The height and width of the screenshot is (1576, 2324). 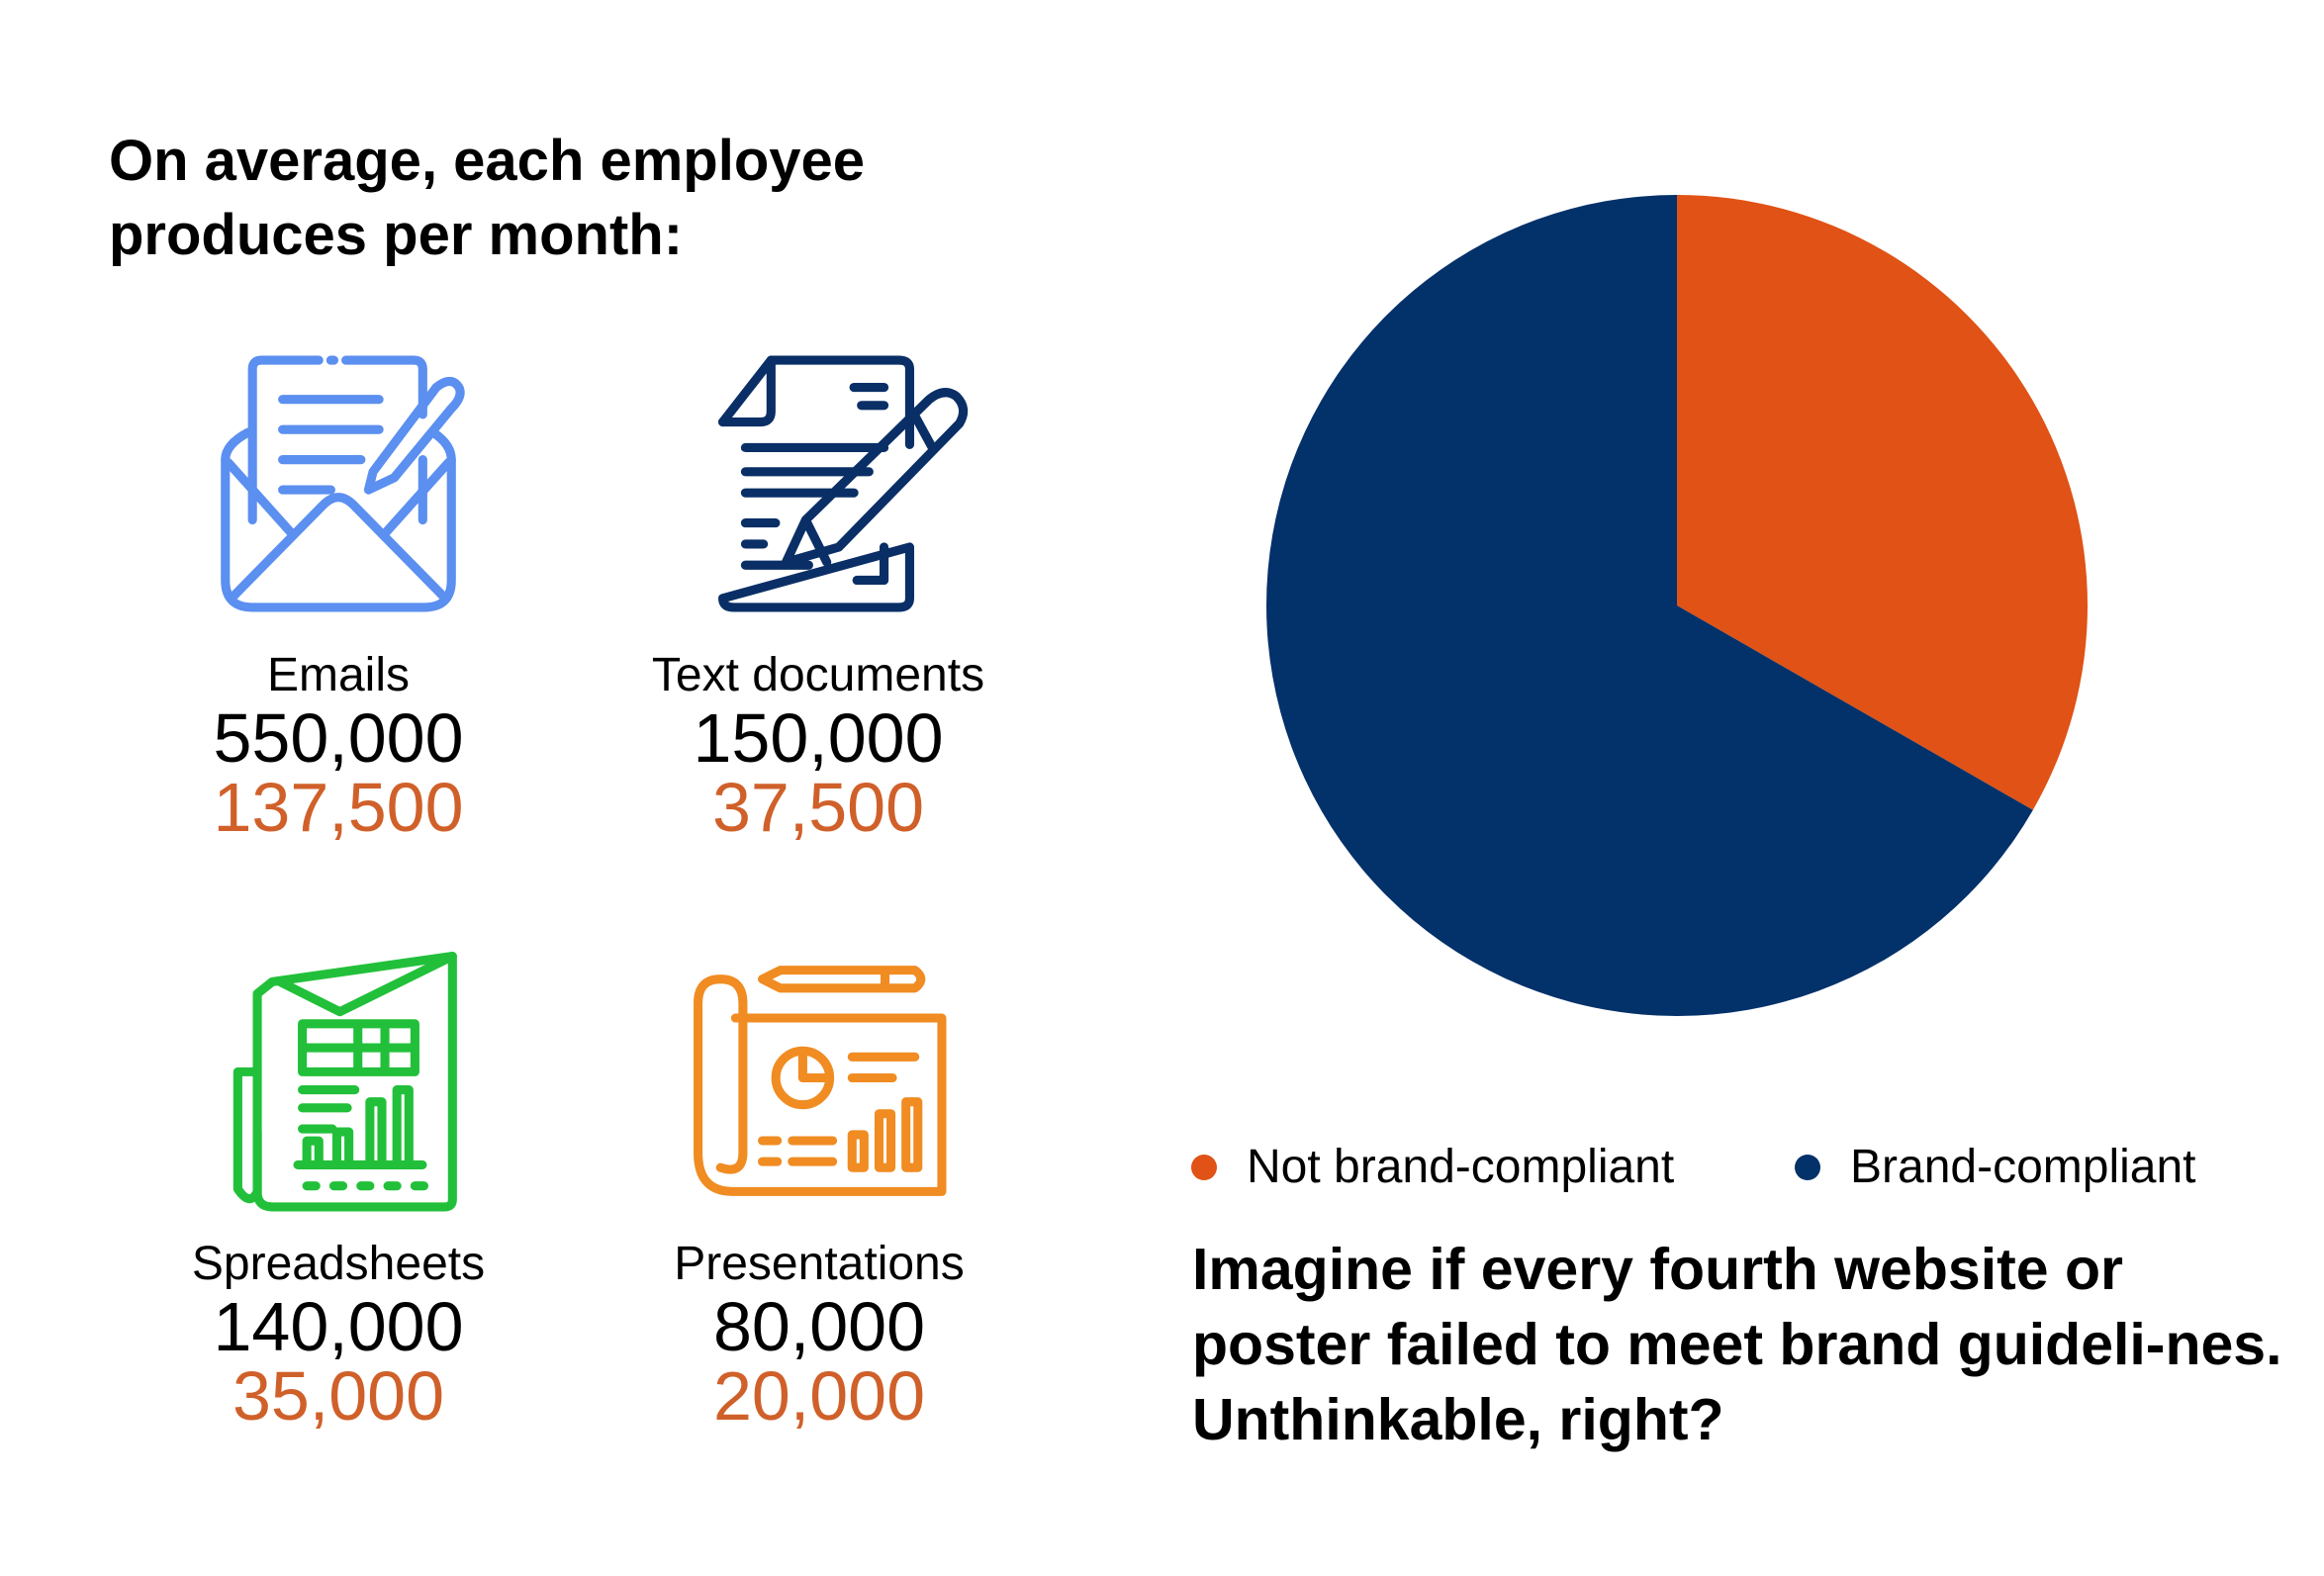 I want to click on stat-presentations: Presentations 80,000 20,000, so click(x=819, y=1334).